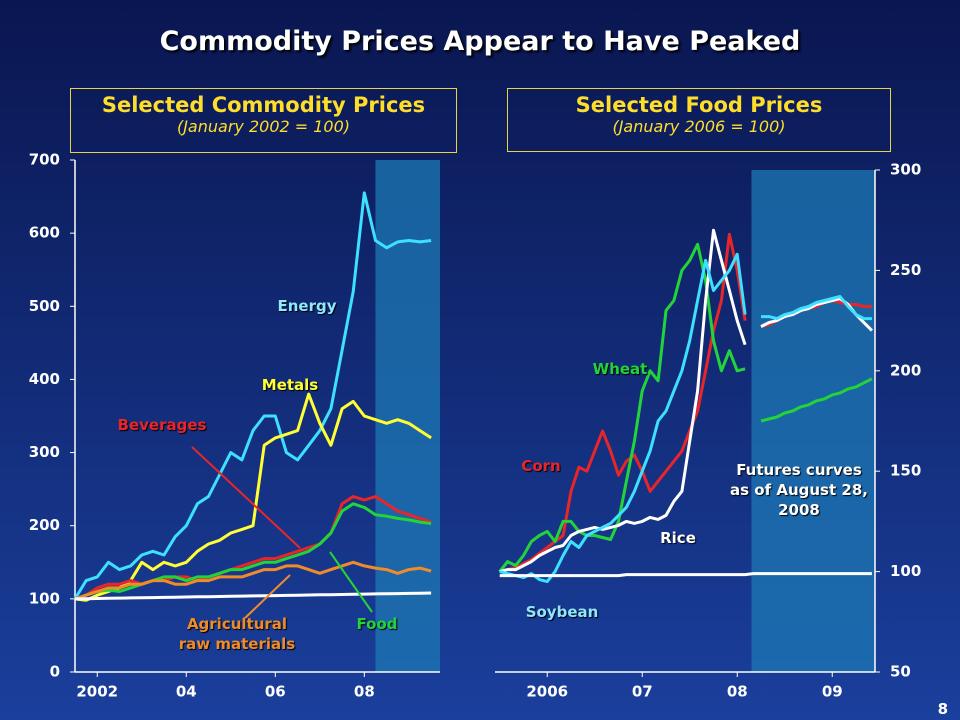  I want to click on series-label: Soybean, so click(562, 612).